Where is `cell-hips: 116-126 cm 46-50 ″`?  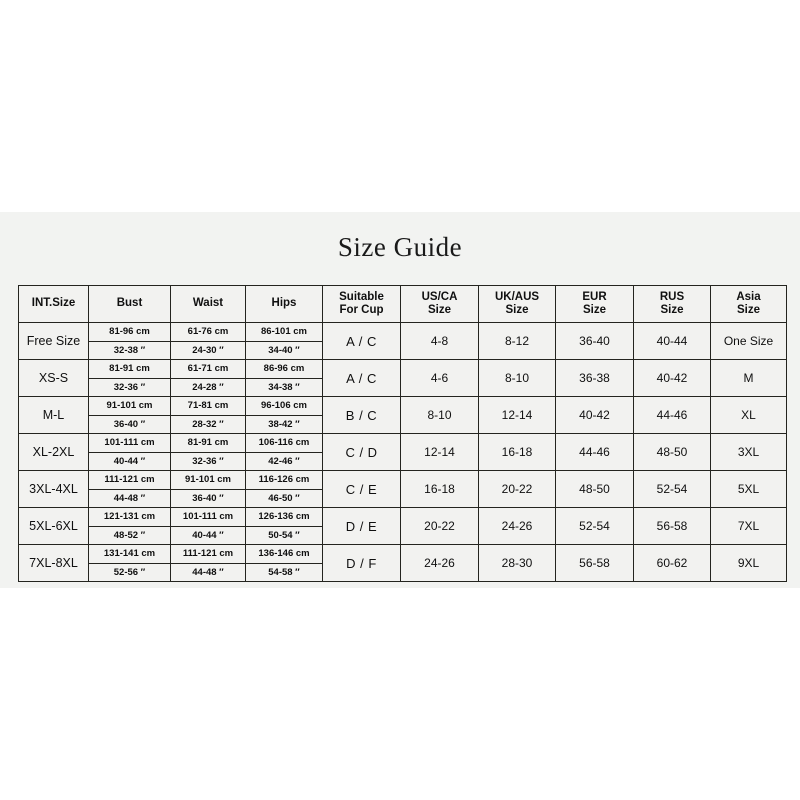
cell-hips: 116-126 cm 46-50 ″ is located at coordinates (284, 489).